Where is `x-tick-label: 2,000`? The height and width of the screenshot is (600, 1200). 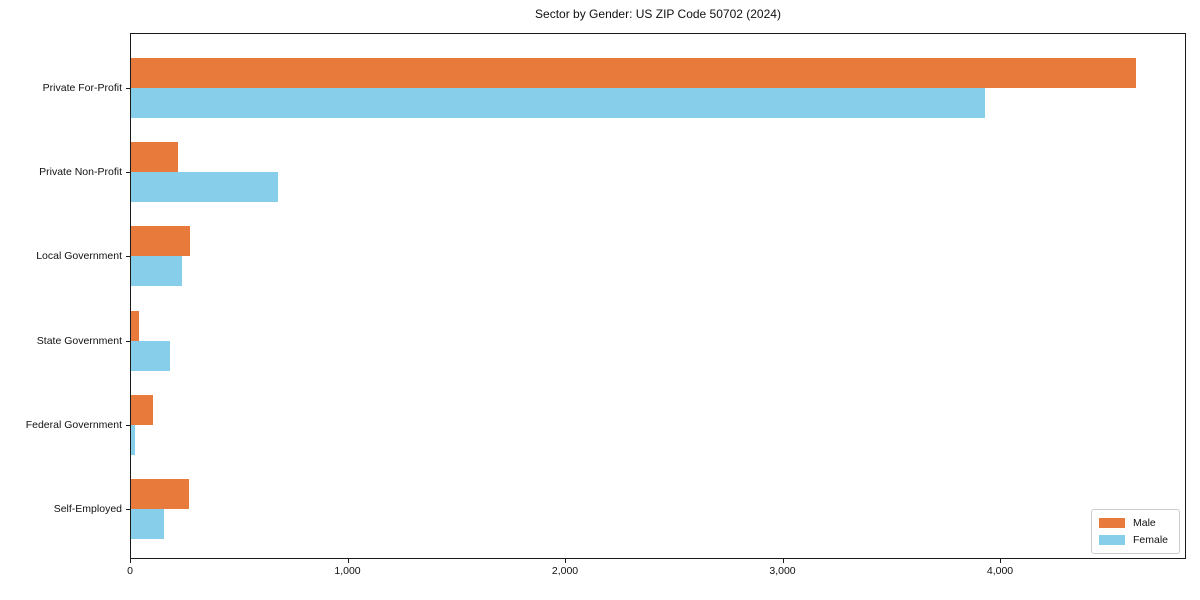
x-tick-label: 2,000 is located at coordinates (565, 571).